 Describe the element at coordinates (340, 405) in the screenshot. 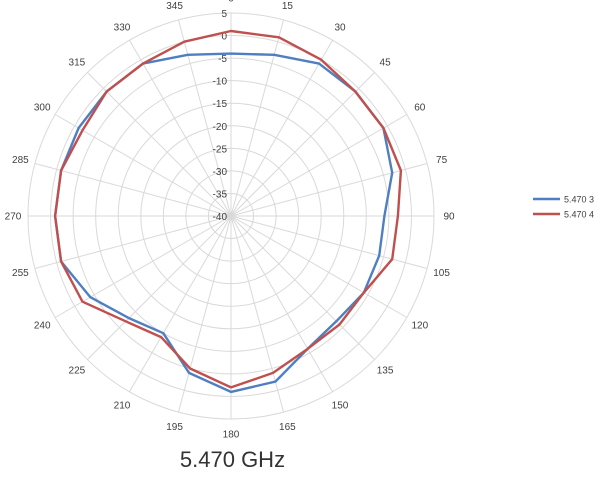

I see `angle-label: 150` at that location.